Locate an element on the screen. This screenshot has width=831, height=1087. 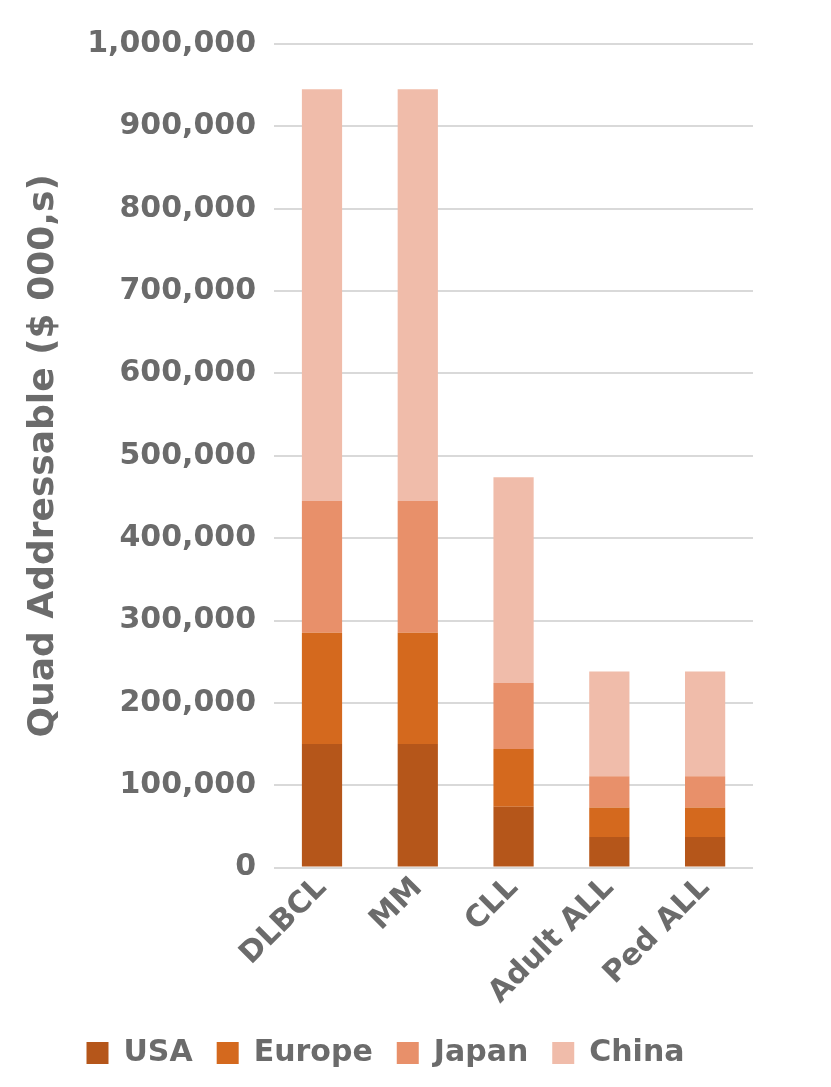
legend-label: USA is located at coordinates (158, 1050).